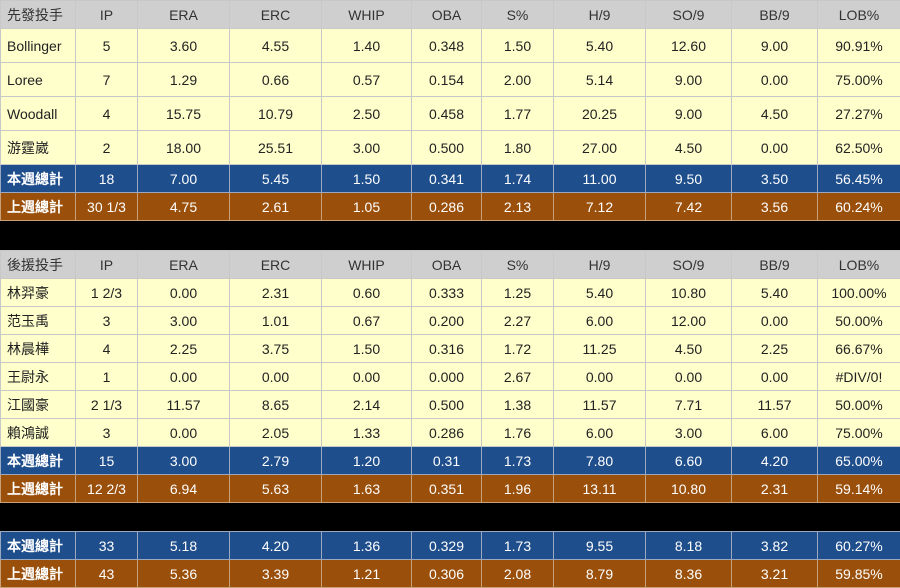  What do you see at coordinates (367, 461) in the screenshot?
I see `stat-cell: 1.20` at bounding box center [367, 461].